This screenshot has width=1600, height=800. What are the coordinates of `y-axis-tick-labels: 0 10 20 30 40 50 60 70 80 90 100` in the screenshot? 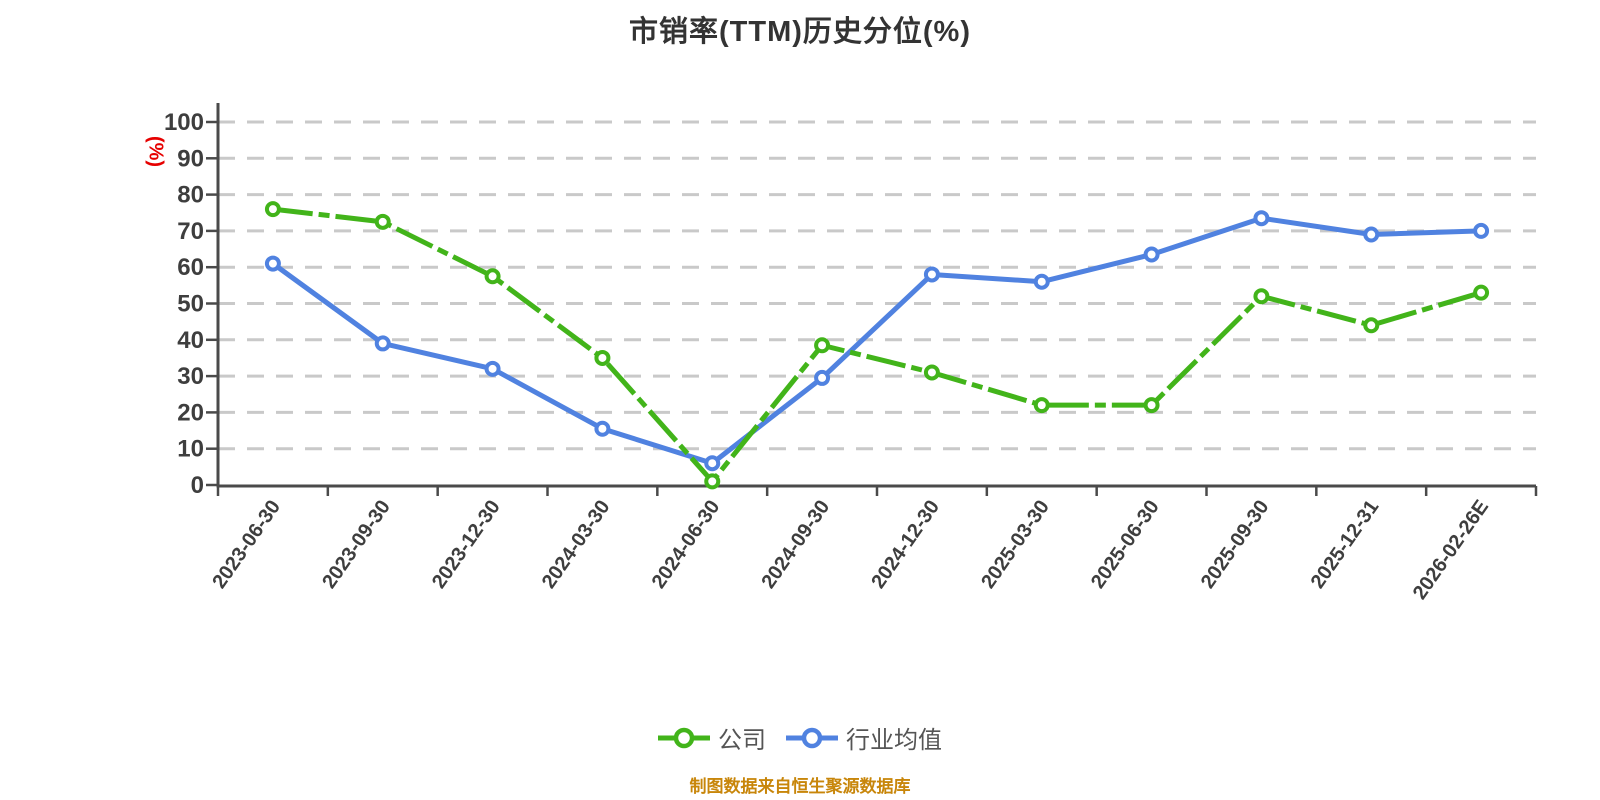 It's located at (184, 304).